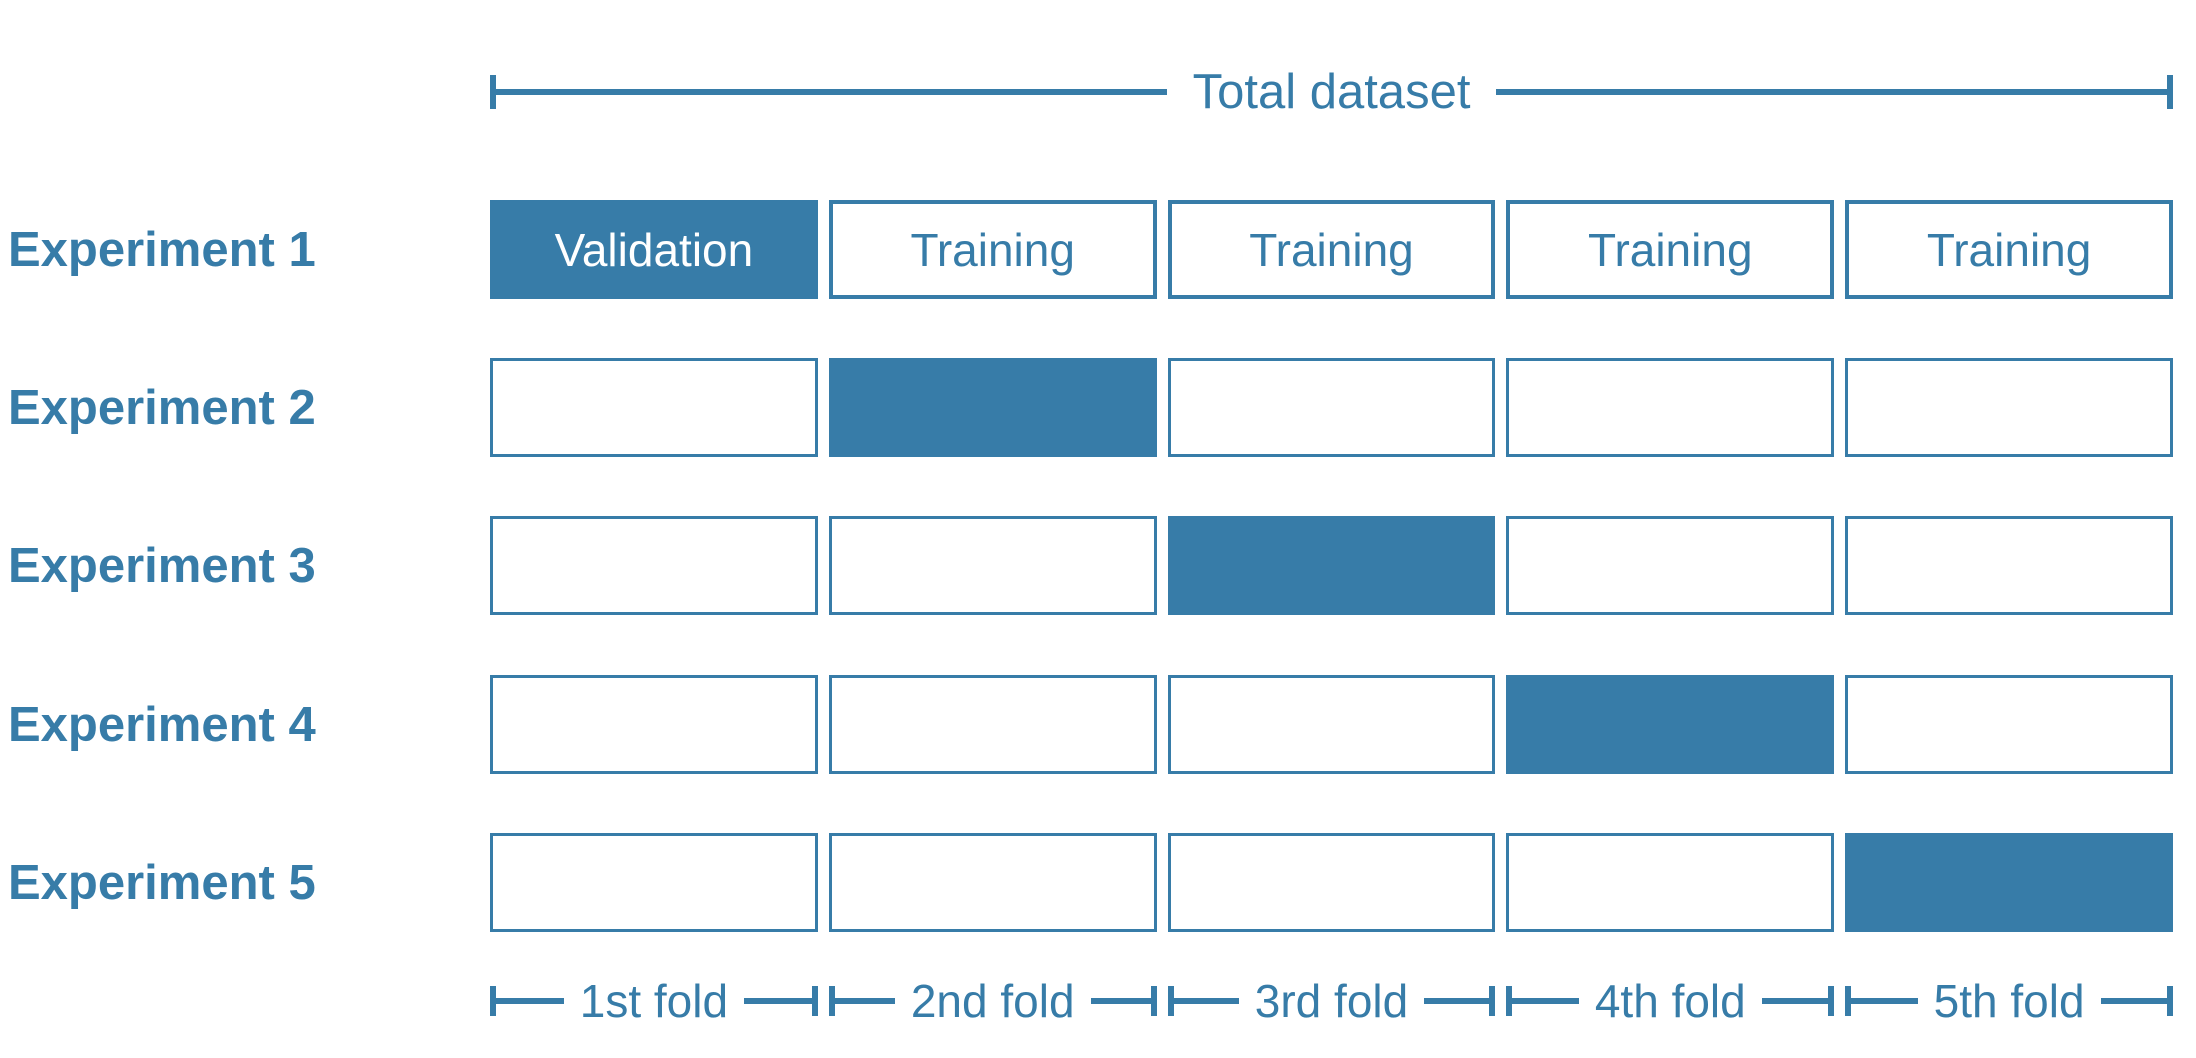  Describe the element at coordinates (1832, 92) in the screenshot. I see `ruler-right-line` at that location.